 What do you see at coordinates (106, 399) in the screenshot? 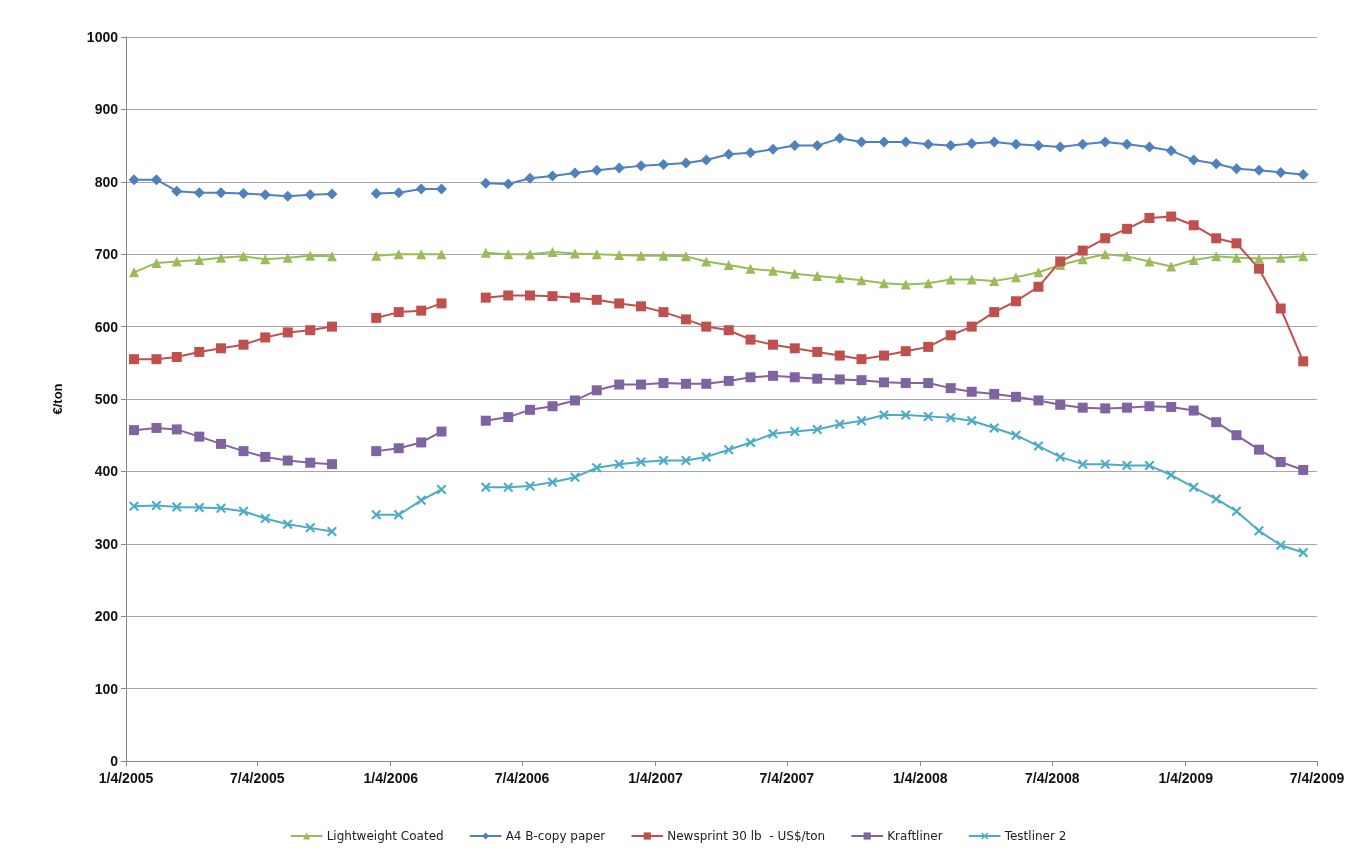
I see `y-tick-label: 500` at bounding box center [106, 399].